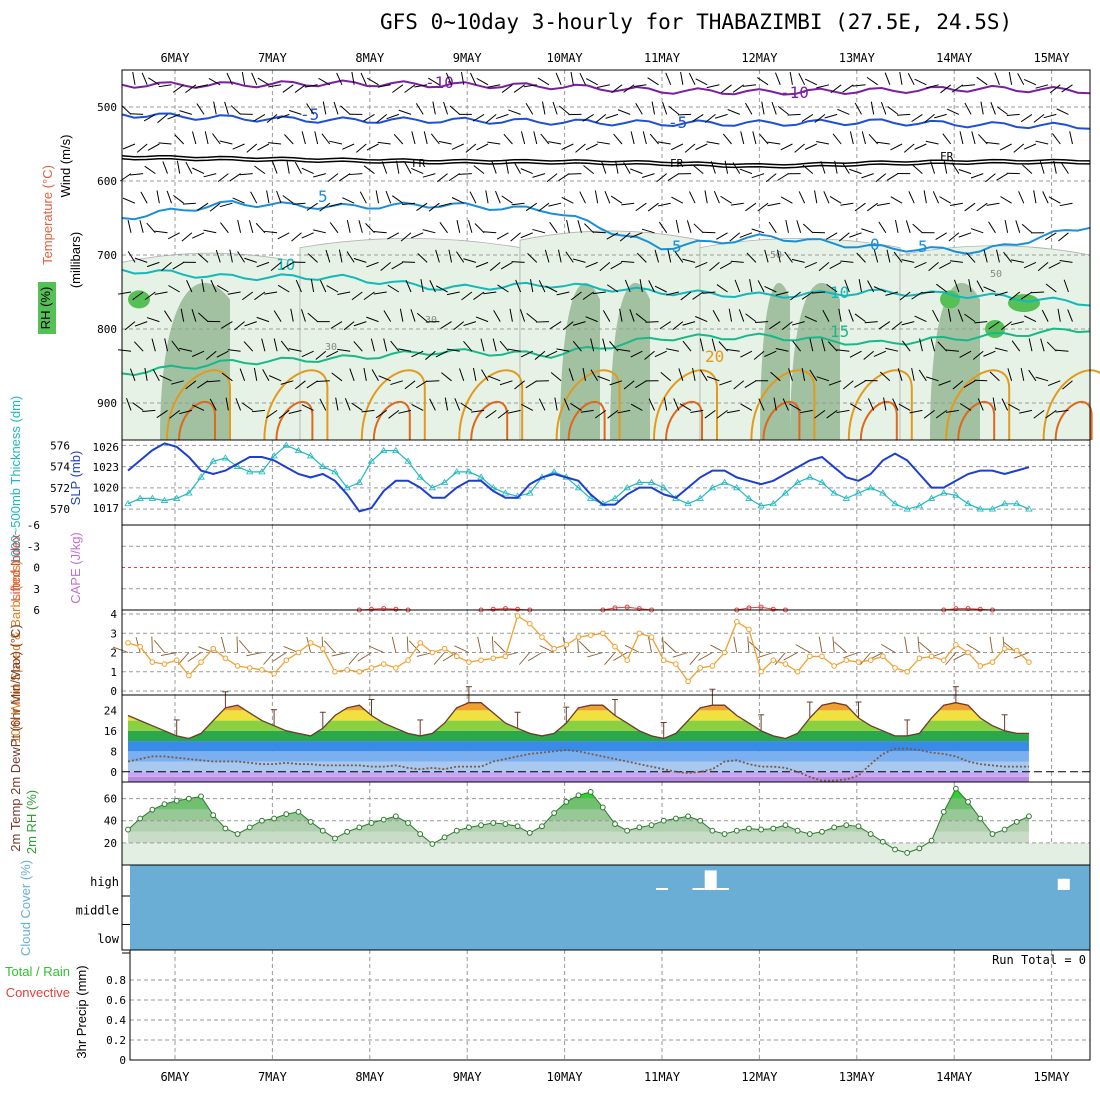  I want to click on contour-label: -10, so click(794, 92).